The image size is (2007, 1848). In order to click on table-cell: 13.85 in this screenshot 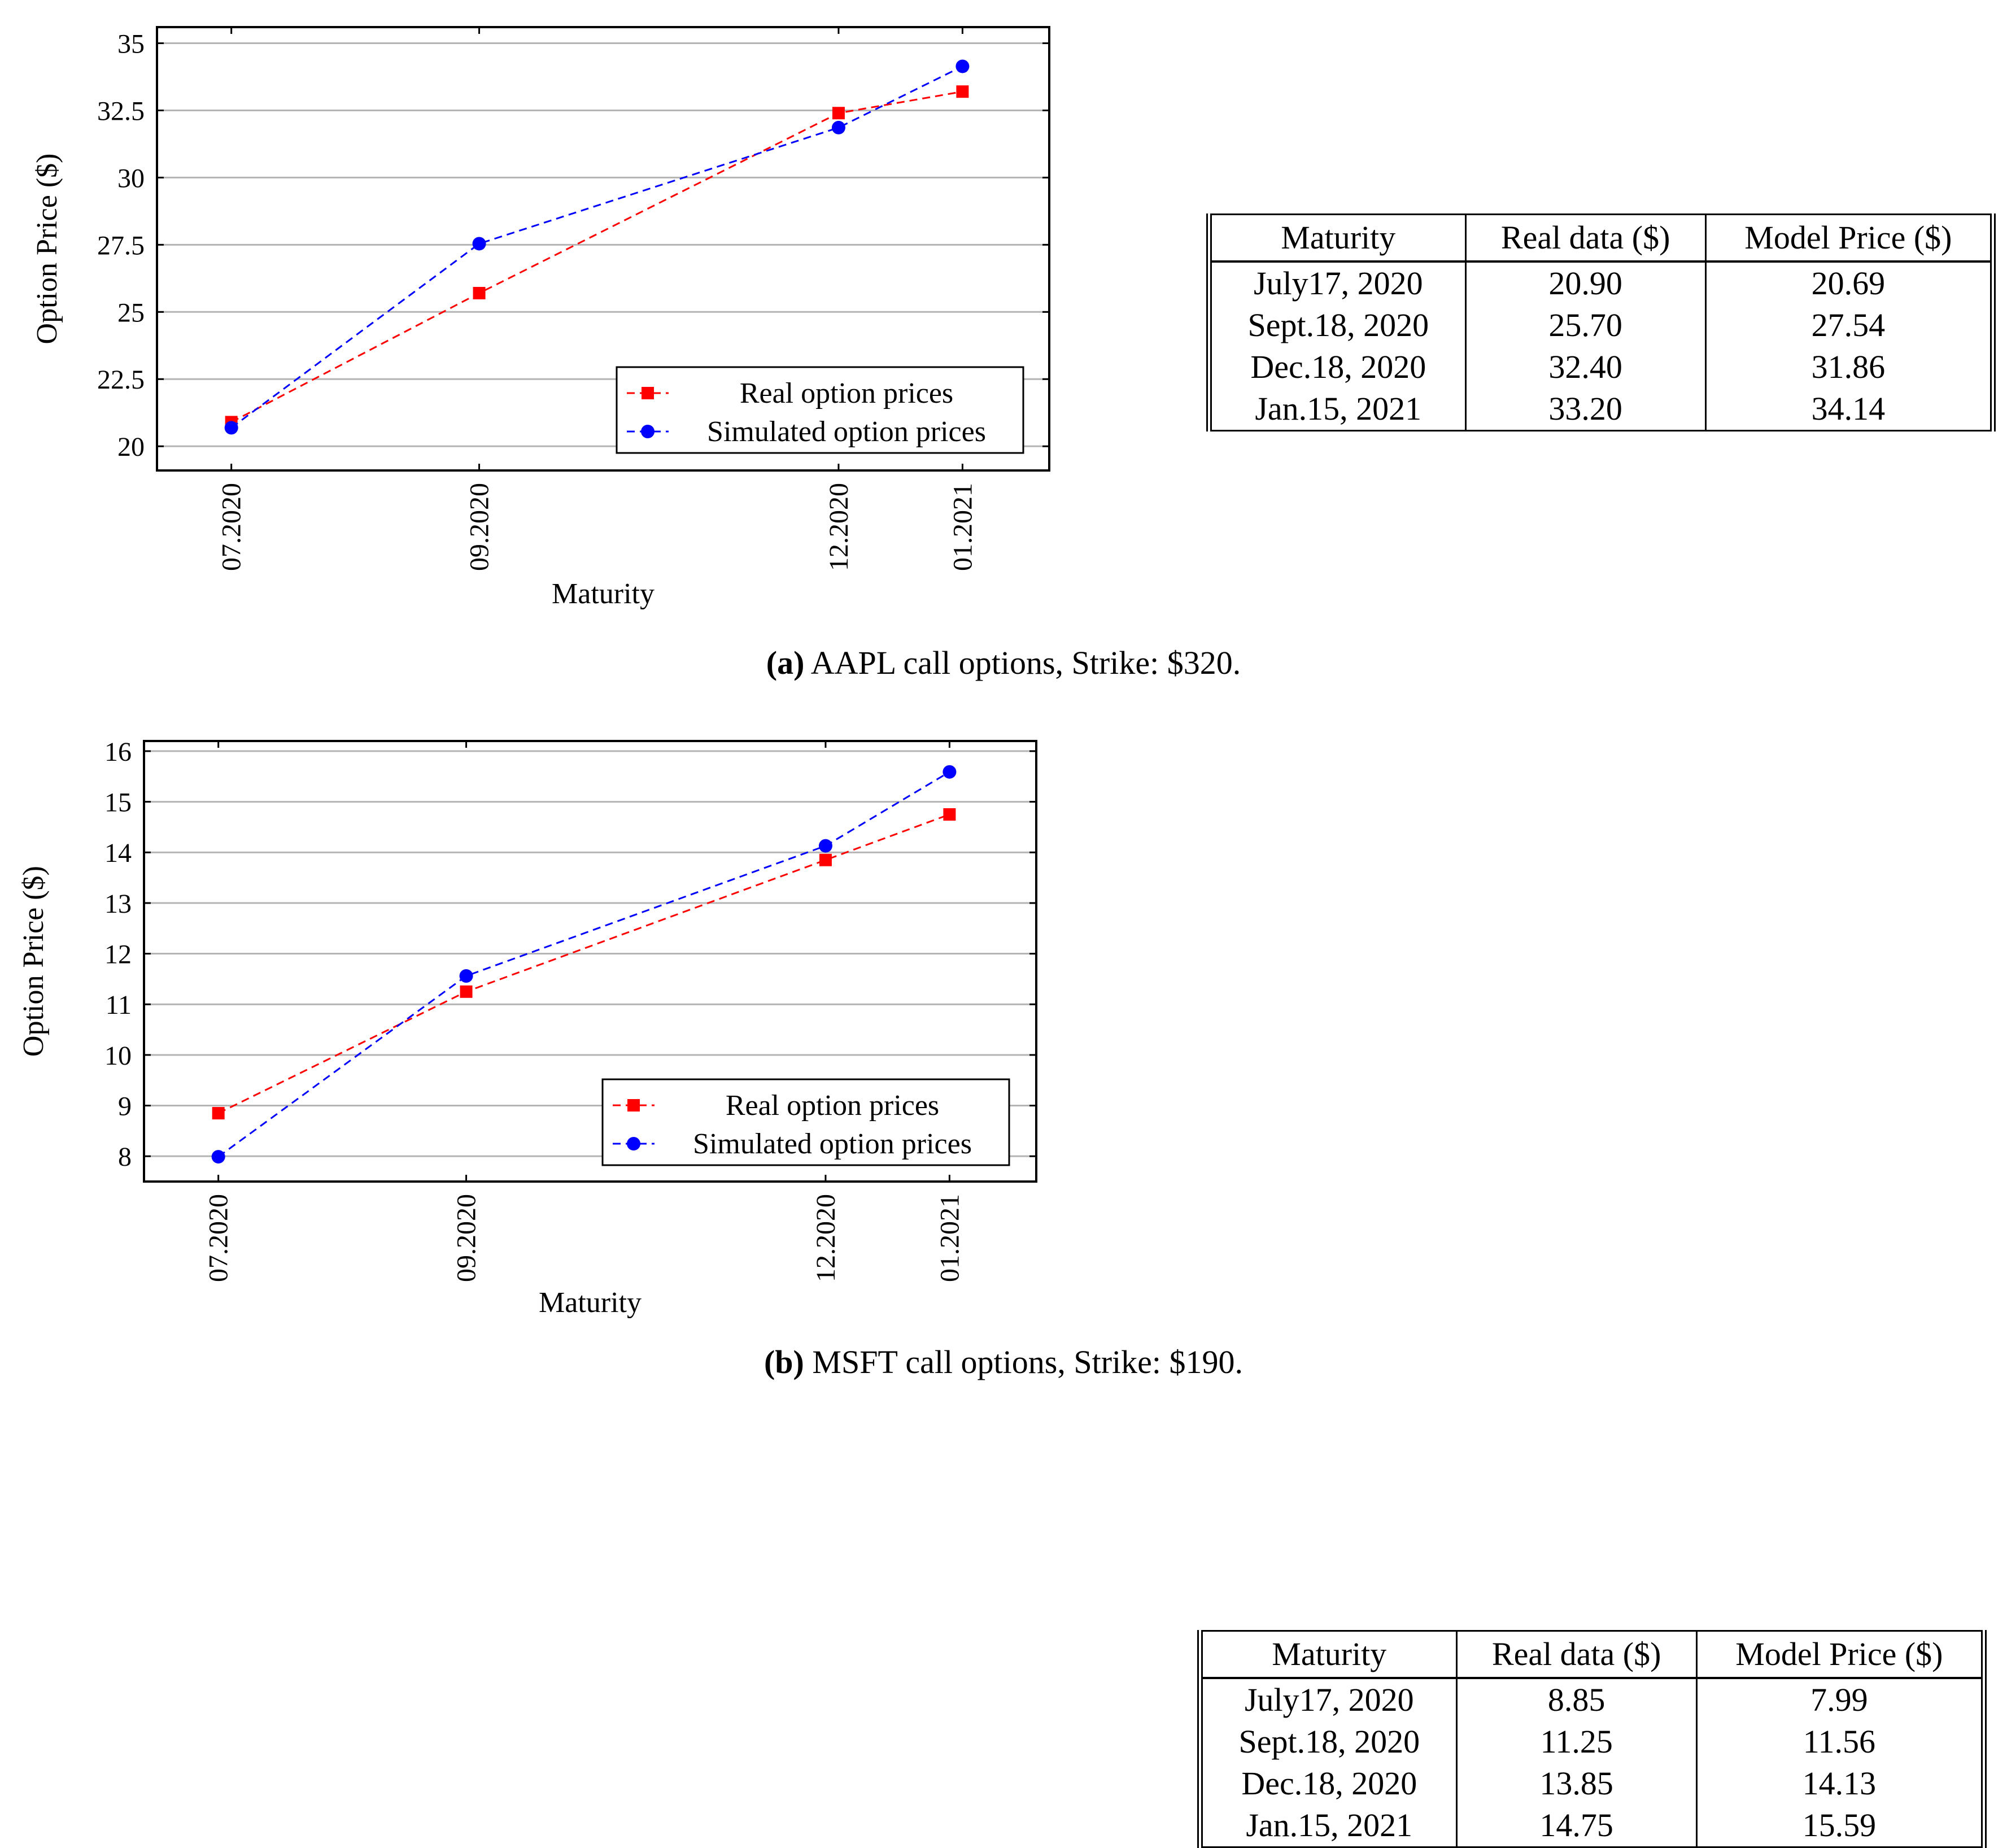, I will do `click(1576, 1784)`.